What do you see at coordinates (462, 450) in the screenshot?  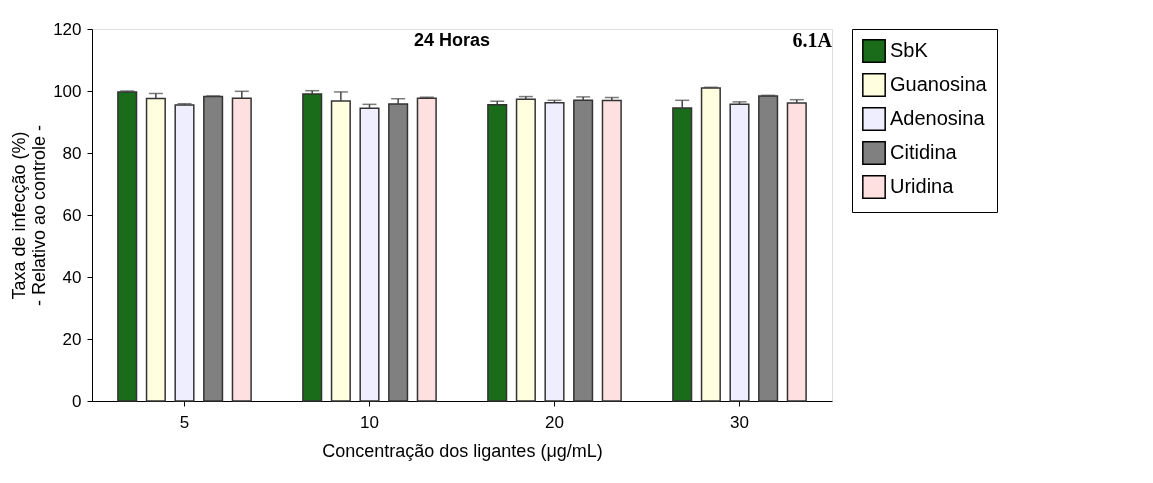 I see `x-axis-title: Concentração dos ligantes (μg/mL)` at bounding box center [462, 450].